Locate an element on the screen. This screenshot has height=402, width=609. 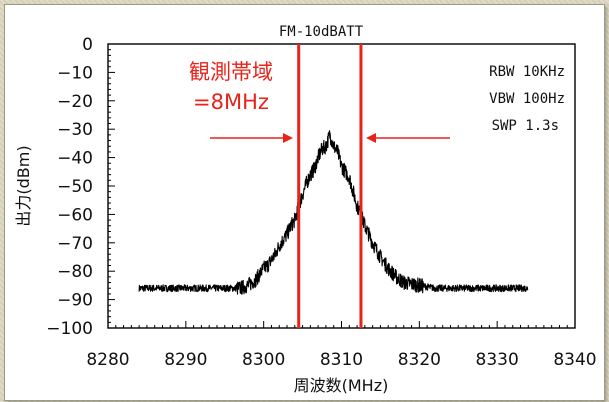
y-tick-label: −60 is located at coordinates (75, 215).